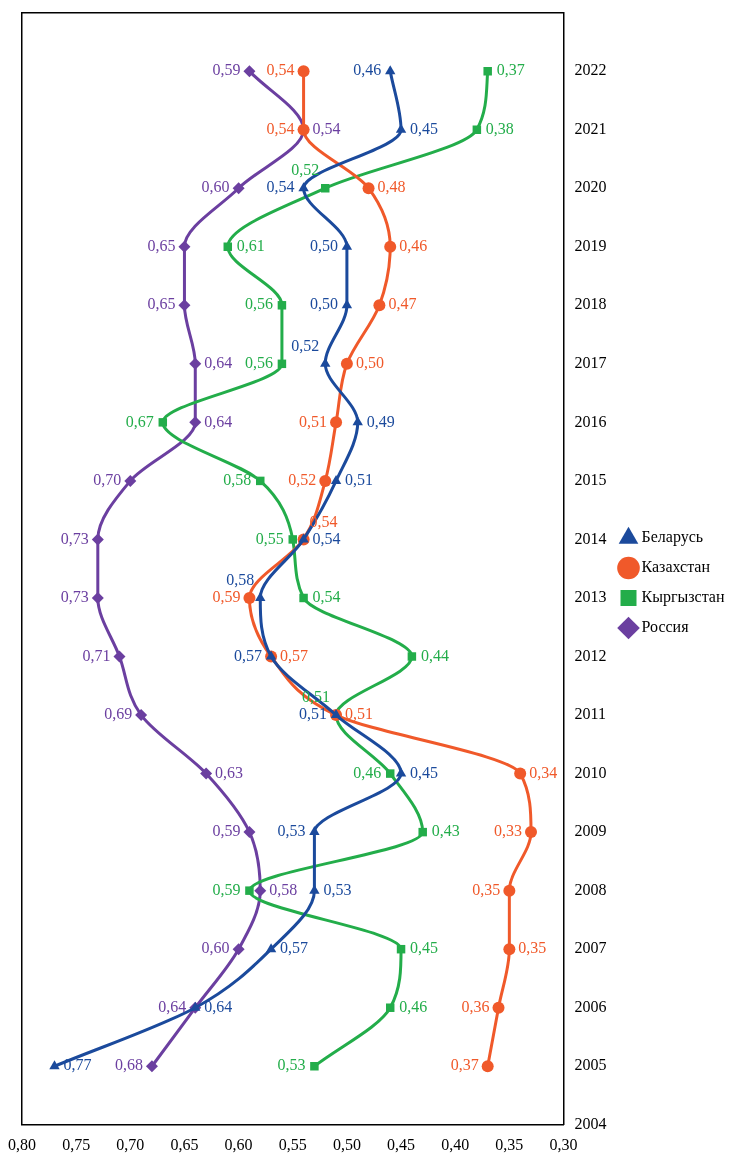  What do you see at coordinates (676, 567) in the screenshot?
I see `legend-label: Казахстан` at bounding box center [676, 567].